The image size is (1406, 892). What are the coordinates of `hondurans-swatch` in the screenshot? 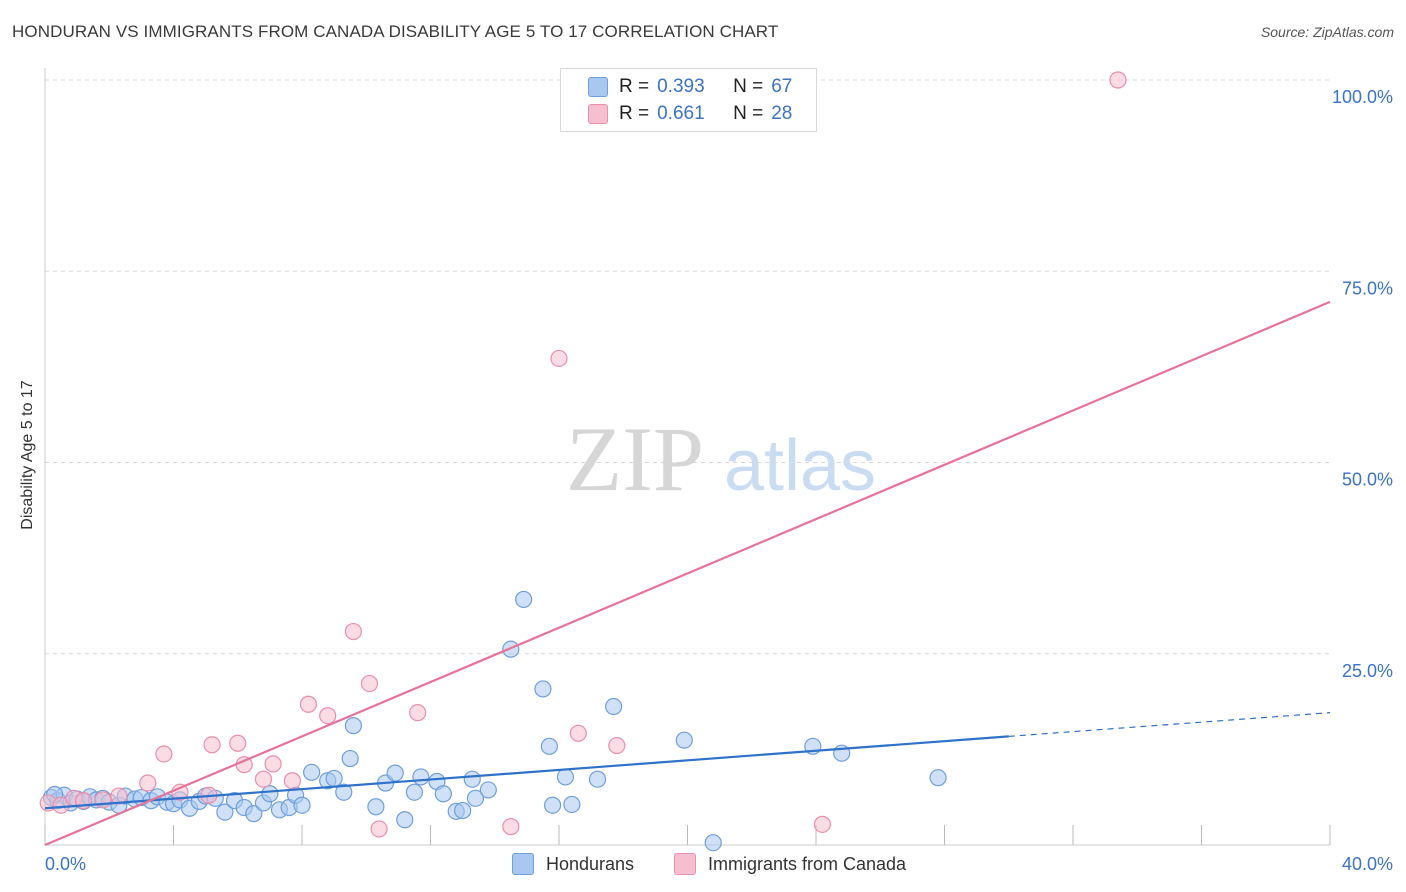 It's located at (598, 87).